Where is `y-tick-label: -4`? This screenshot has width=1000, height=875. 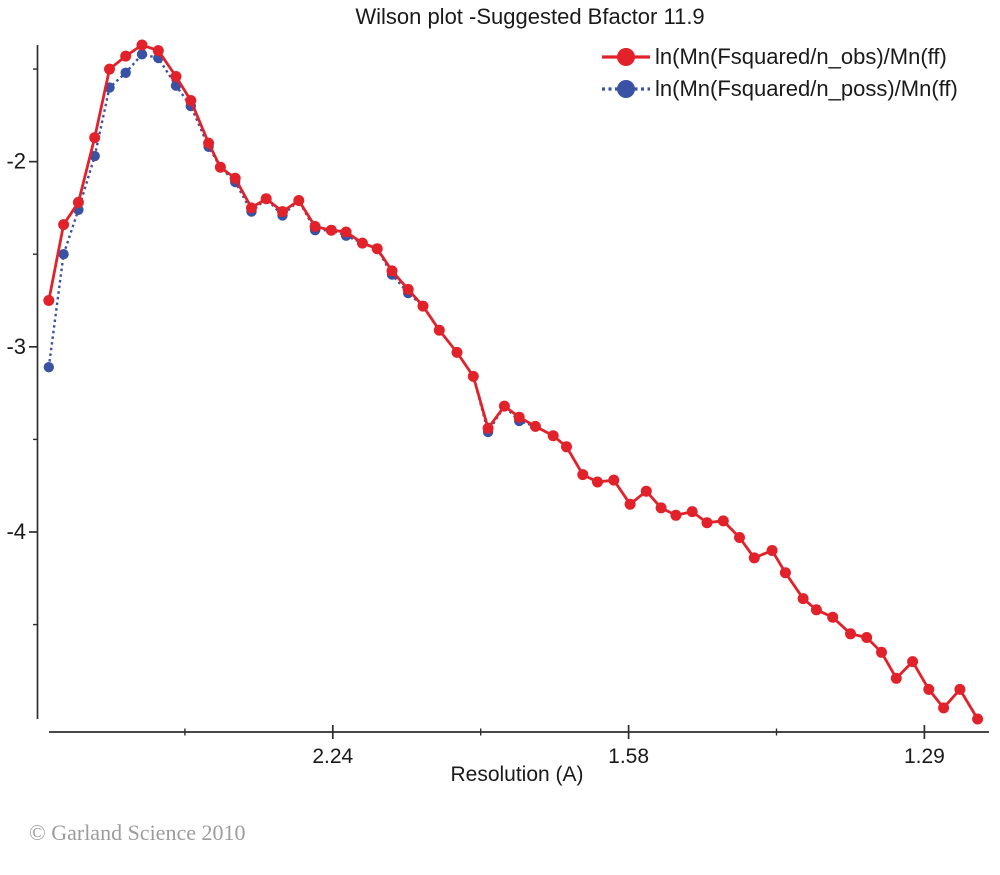
y-tick-label: -4 is located at coordinates (16, 531).